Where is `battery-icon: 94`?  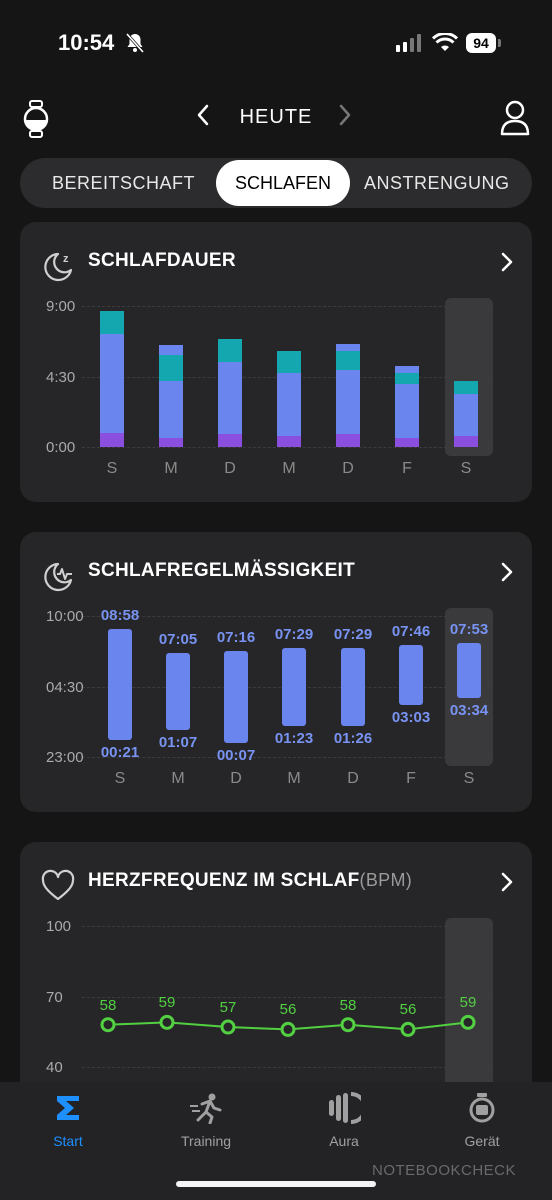 battery-icon: 94 is located at coordinates (481, 43).